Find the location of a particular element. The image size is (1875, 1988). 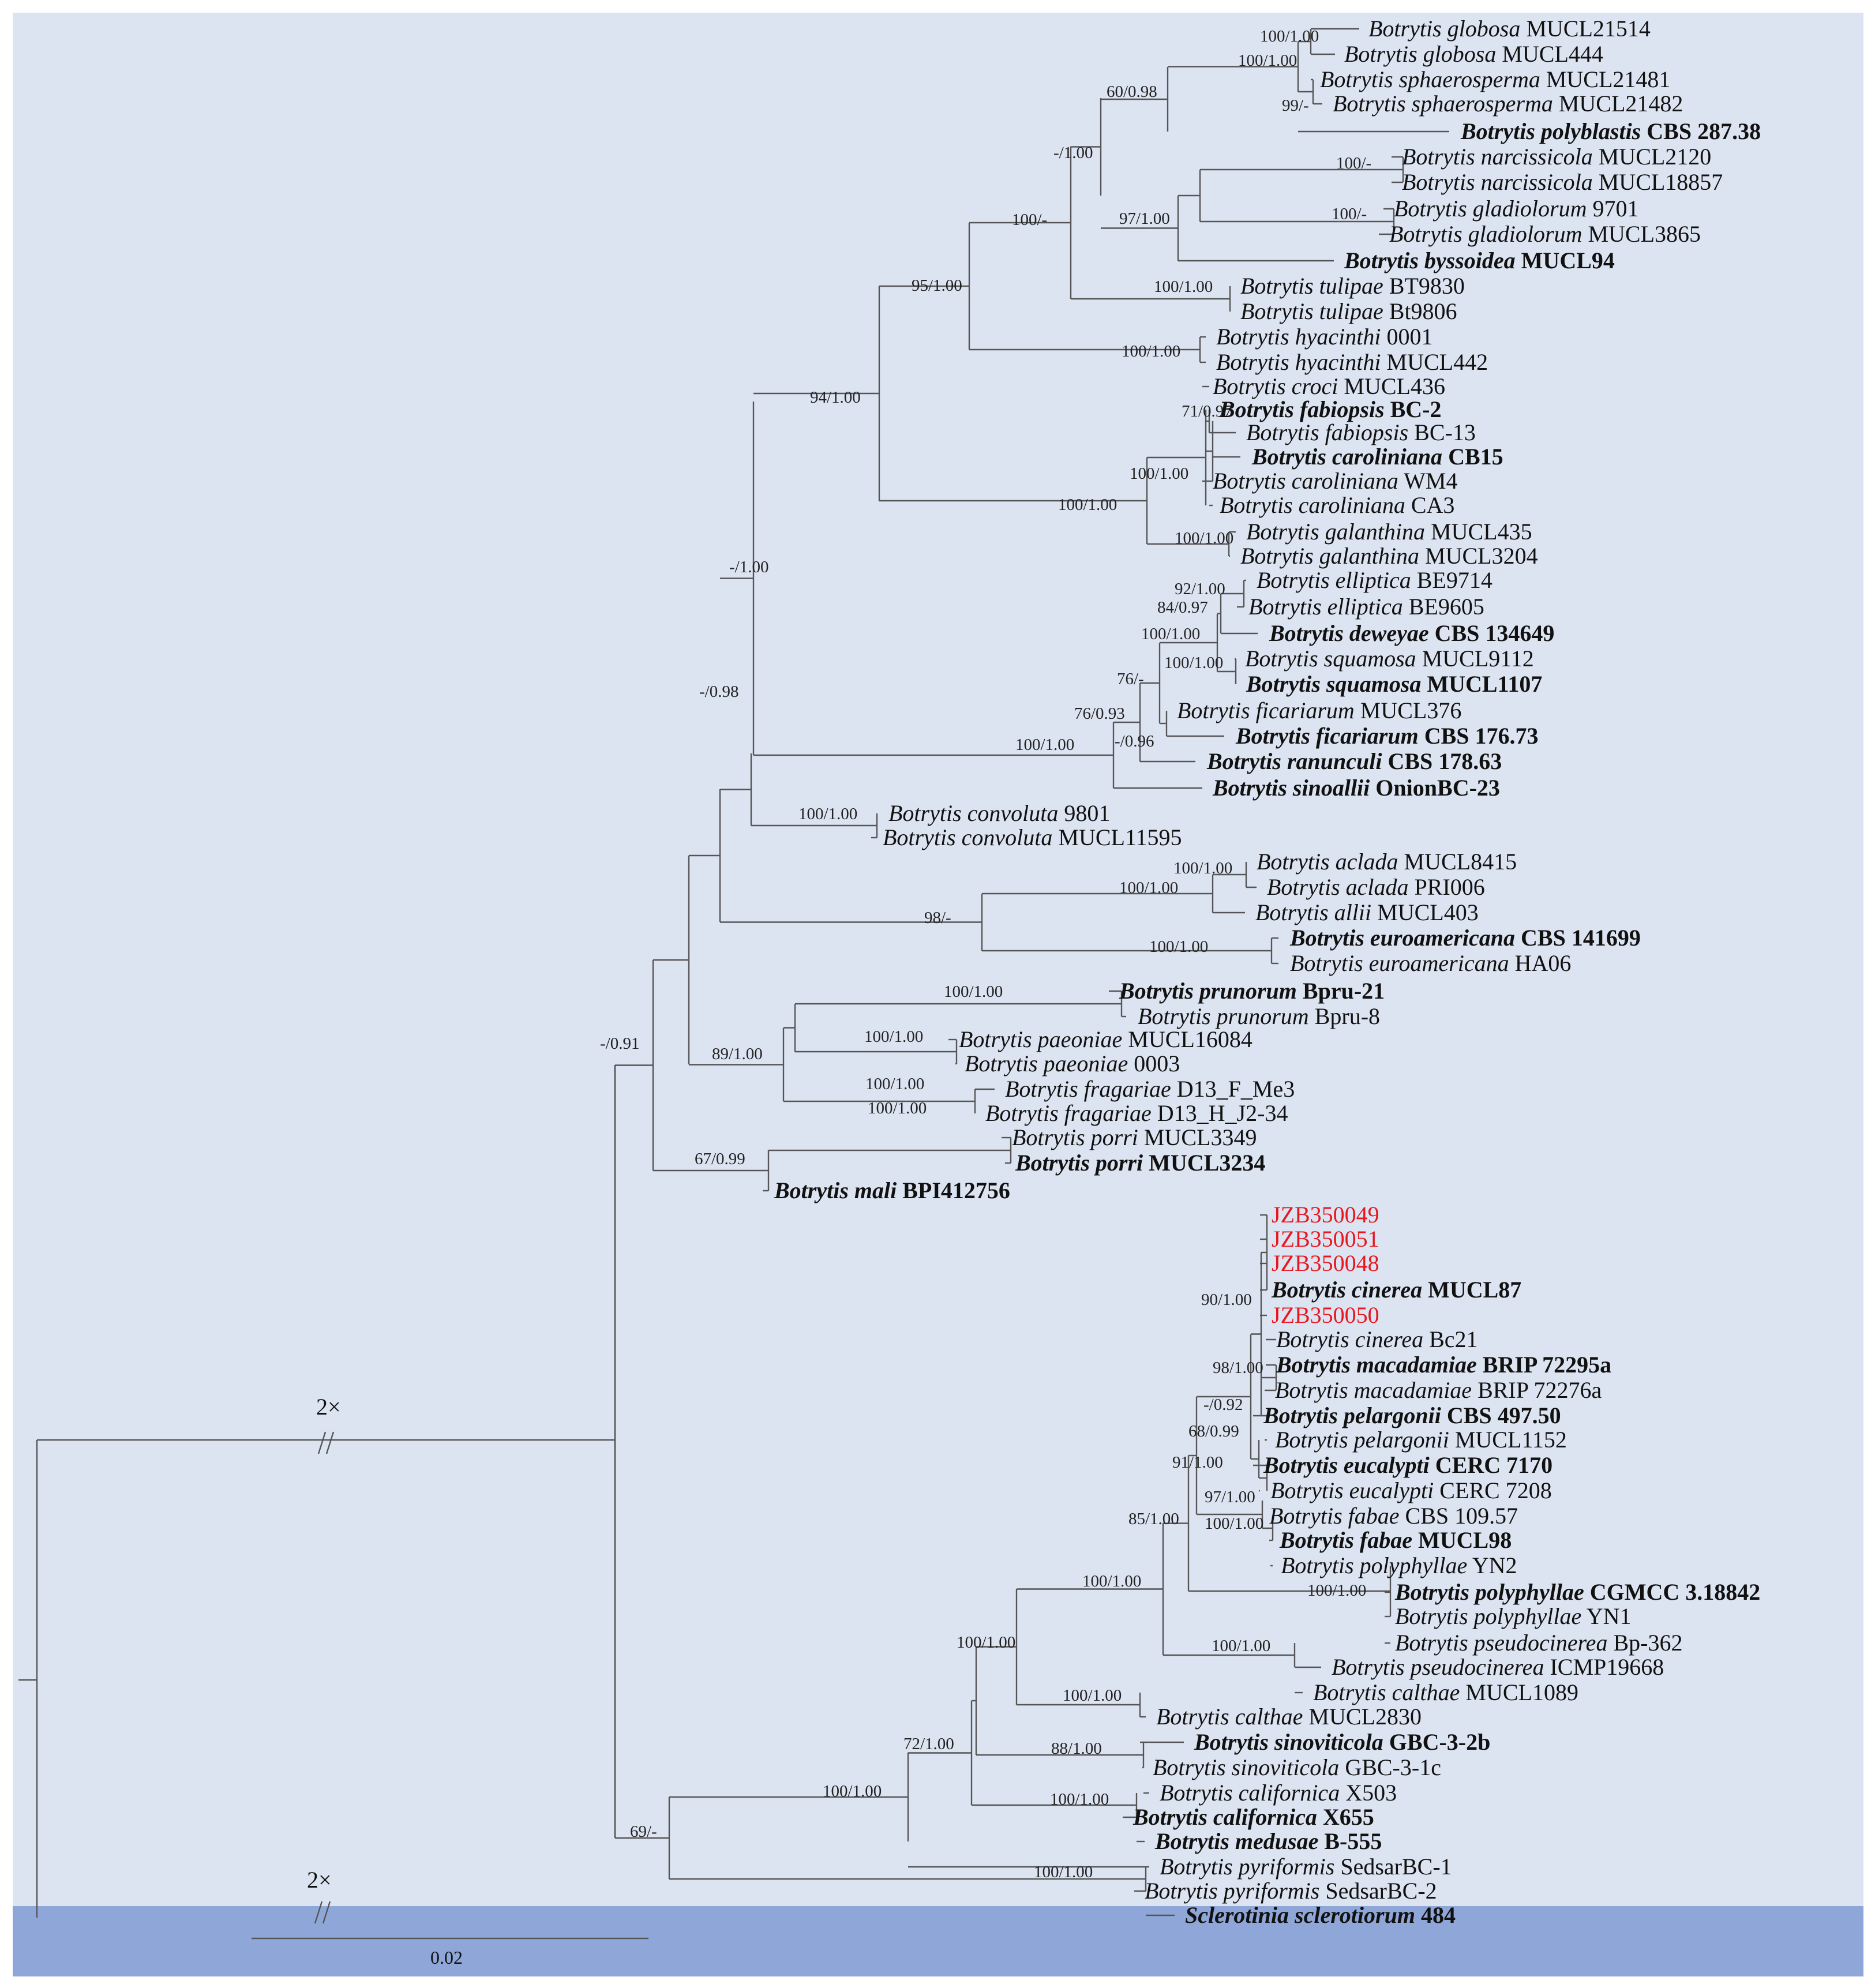

tip-species: Botrytis convoluta is located at coordinates (973, 813).